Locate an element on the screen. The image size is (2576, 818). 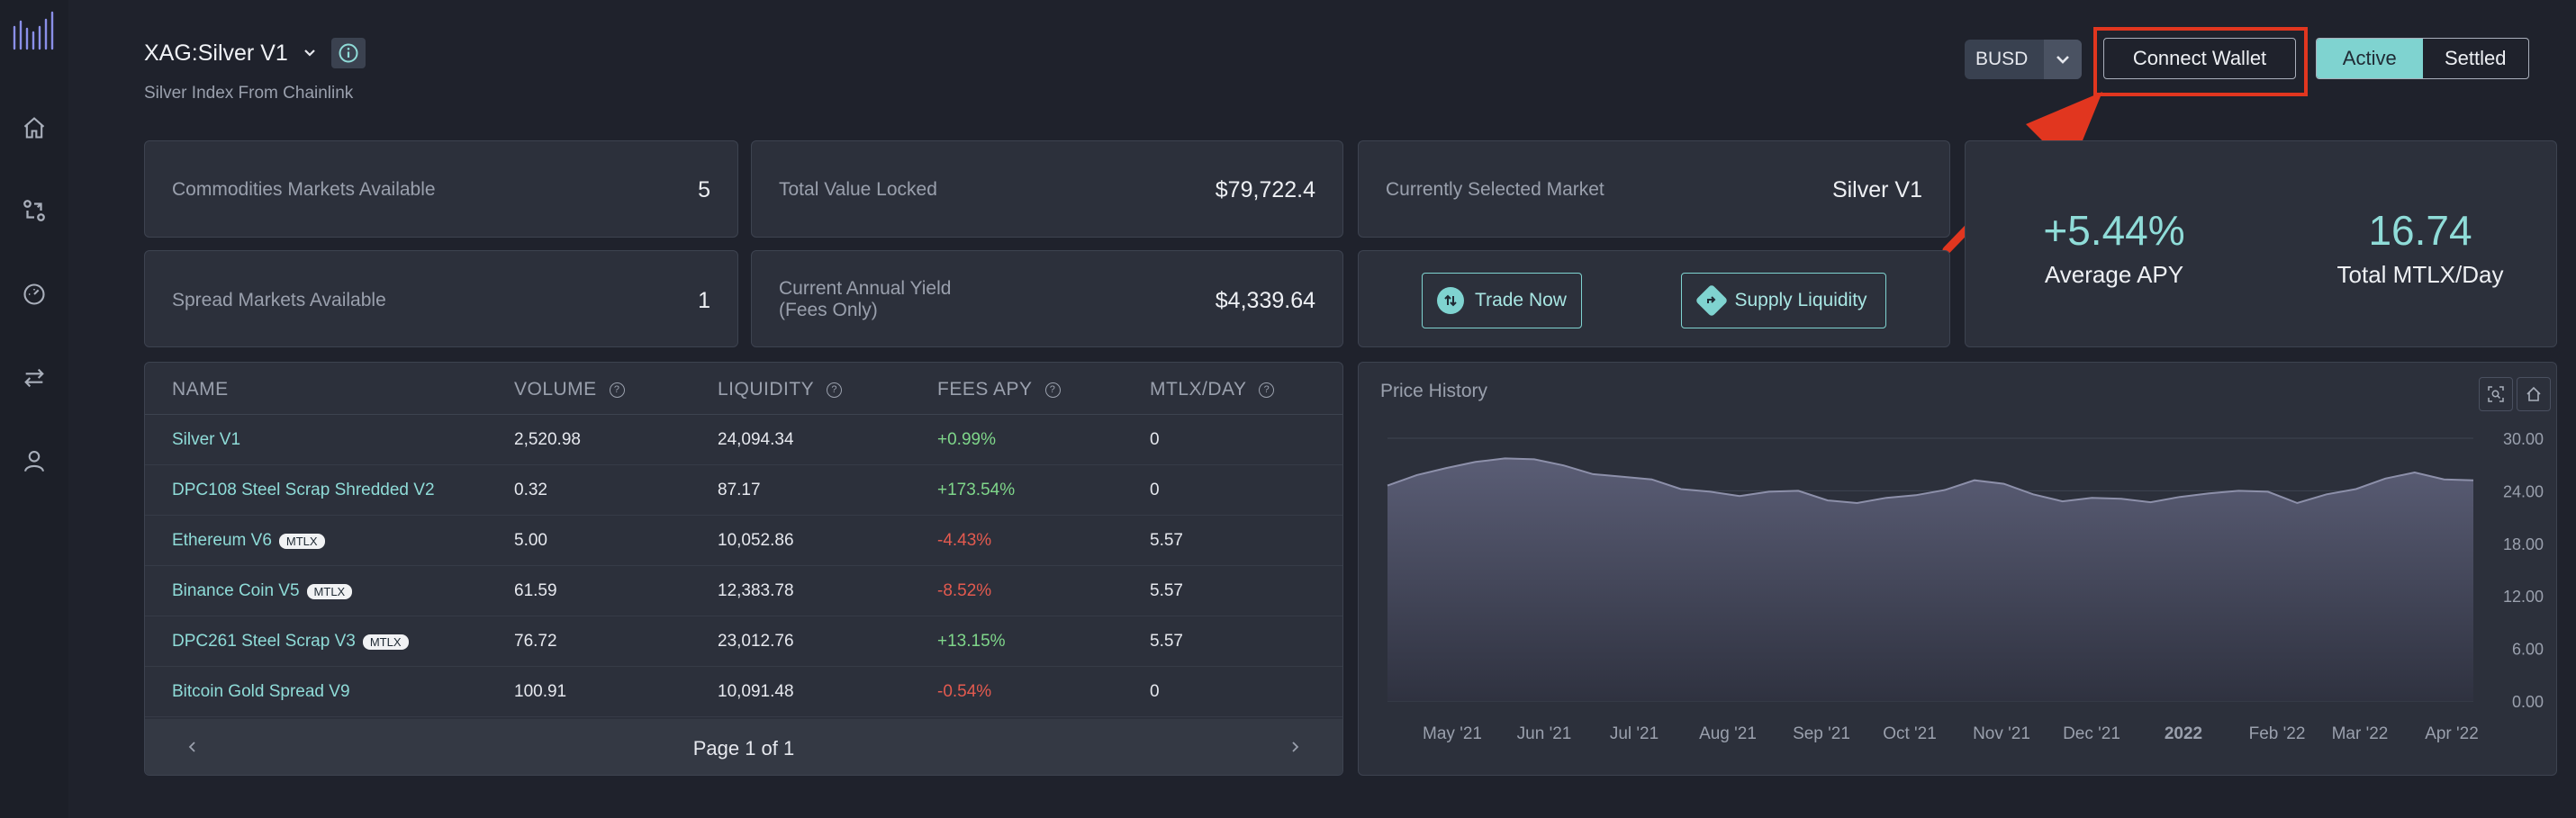
toggle-active: Active is located at coordinates (2370, 59).